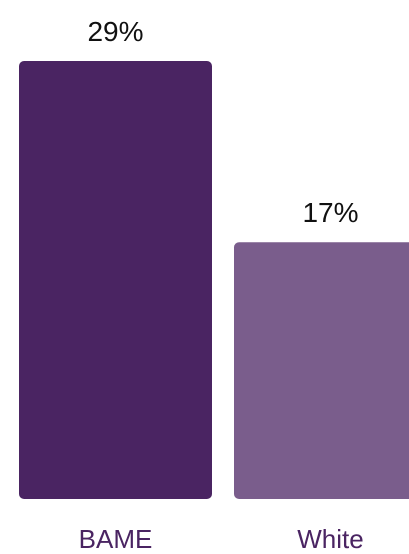  Describe the element at coordinates (116, 539) in the screenshot. I see `category-label-bame: BAME` at that location.